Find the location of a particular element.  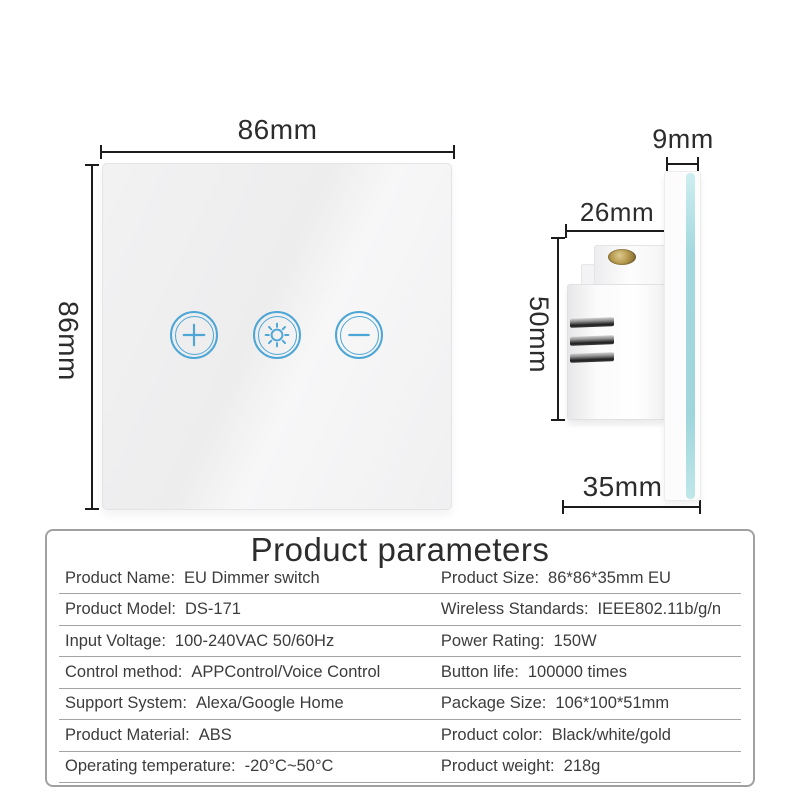

spec-power-rating: Power Rating: 150W is located at coordinates (591, 641).